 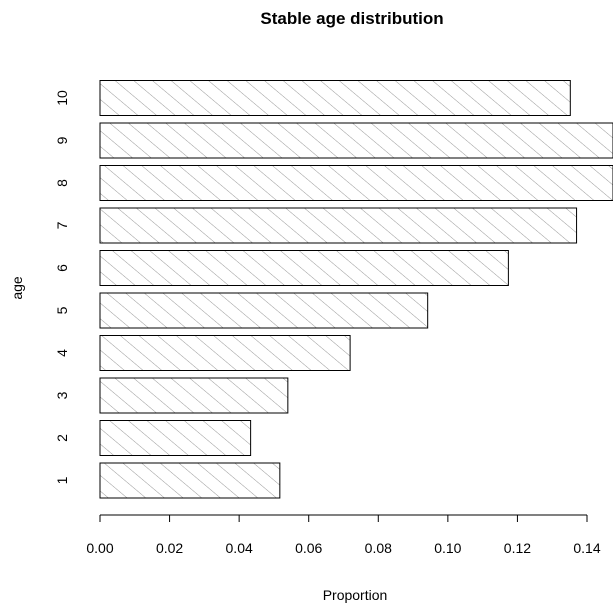 What do you see at coordinates (62, 480) in the screenshot?
I see `y-tick-label: 1` at bounding box center [62, 480].